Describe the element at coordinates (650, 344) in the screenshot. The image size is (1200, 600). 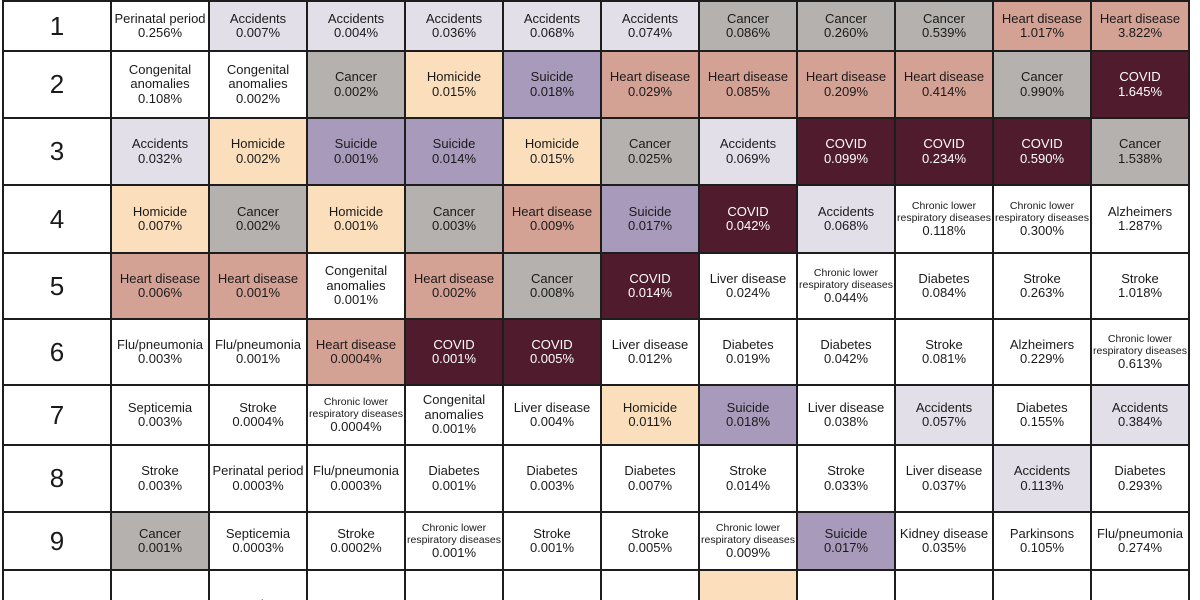
I see `cause-label: Liver disease` at that location.